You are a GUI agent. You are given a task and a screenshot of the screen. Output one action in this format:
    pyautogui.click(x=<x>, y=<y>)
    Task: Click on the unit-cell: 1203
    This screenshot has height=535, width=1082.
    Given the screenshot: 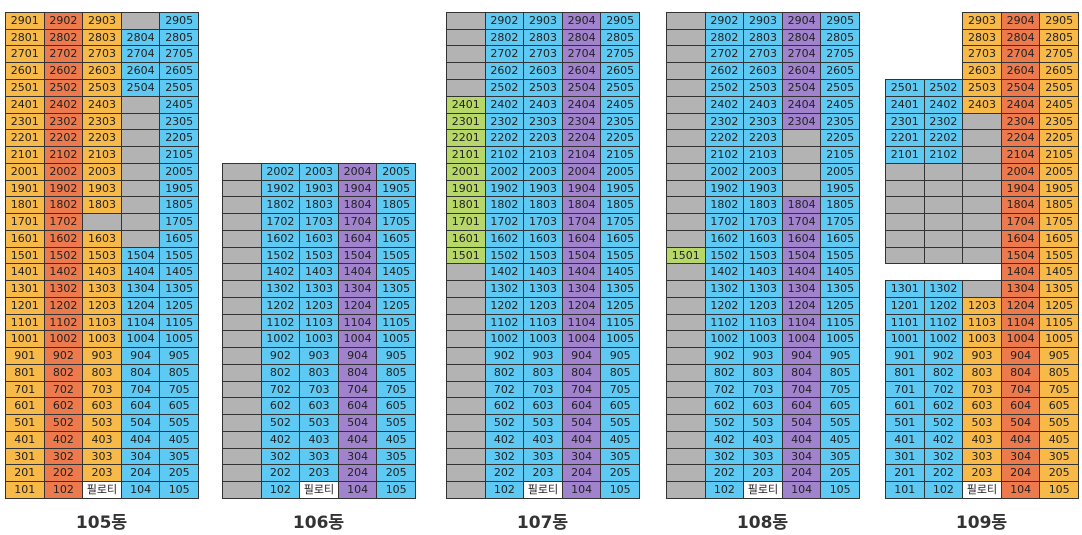 What is the action you would take?
    pyautogui.click(x=102, y=305)
    